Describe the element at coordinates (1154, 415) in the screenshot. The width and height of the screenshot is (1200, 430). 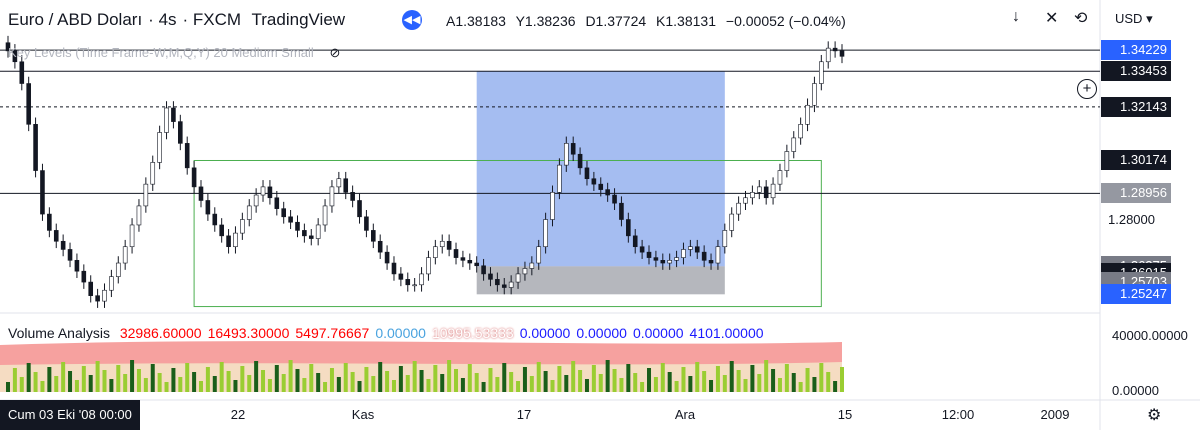
I see `settings-gear-icon: ⚙` at that location.